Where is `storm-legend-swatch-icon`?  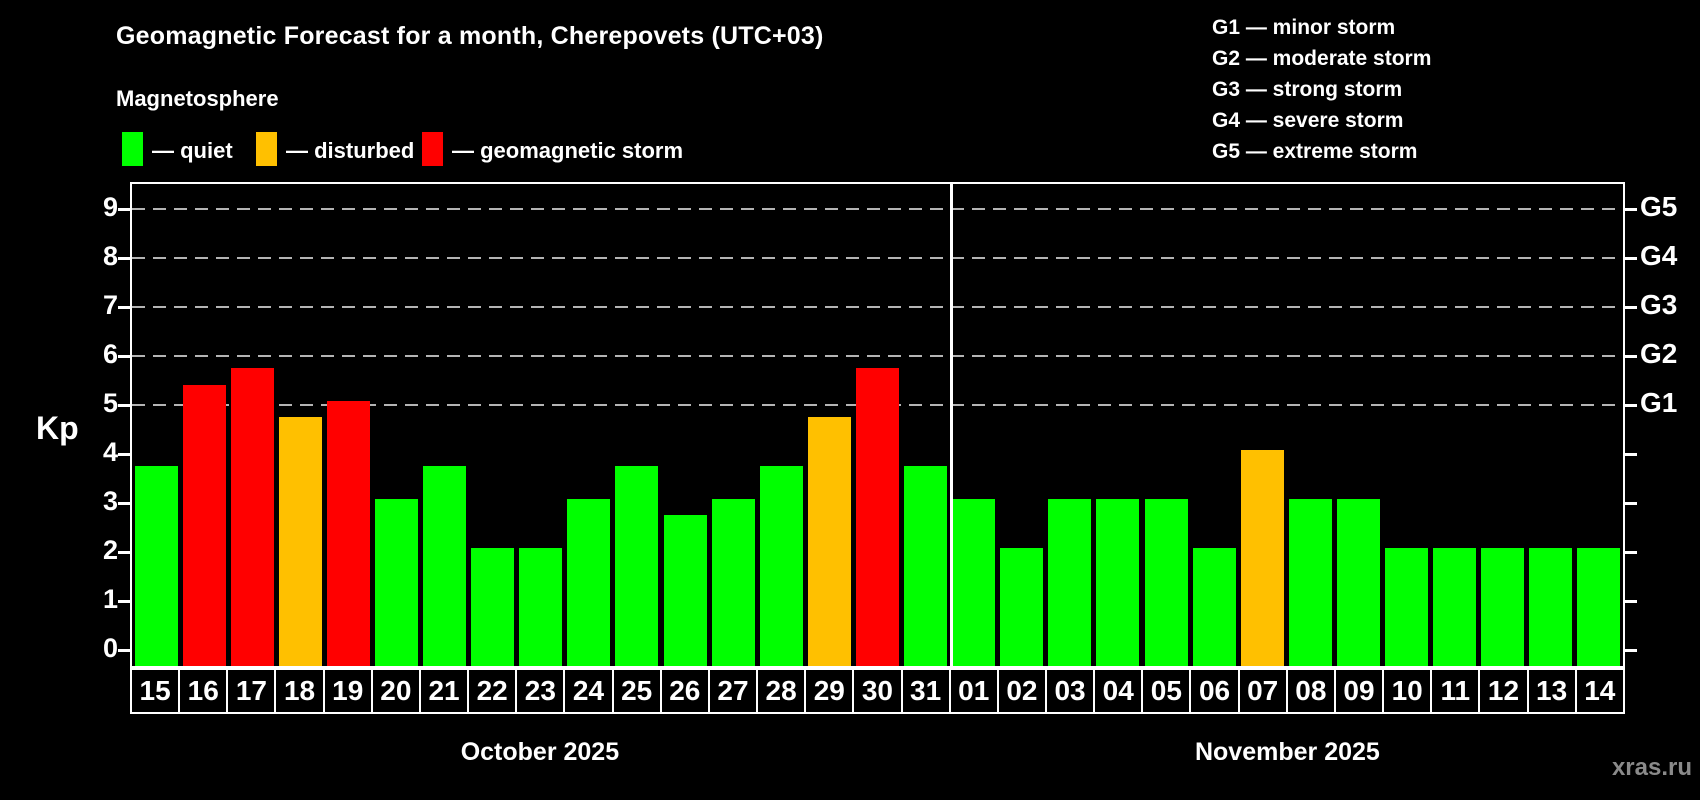 storm-legend-swatch-icon is located at coordinates (432, 149).